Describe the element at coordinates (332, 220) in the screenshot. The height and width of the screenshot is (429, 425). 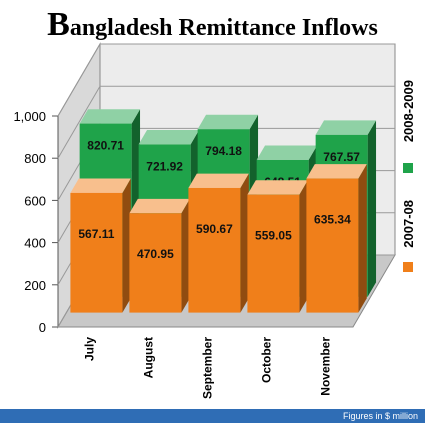
I see `value-label: 635.34` at that location.